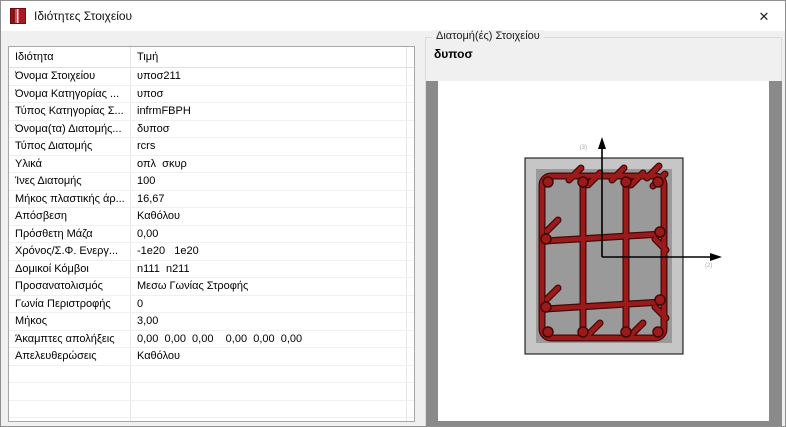 Image resolution: width=786 pixels, height=427 pixels. What do you see at coordinates (602, 143) in the screenshot?
I see `axis-2-arrowhead` at bounding box center [602, 143].